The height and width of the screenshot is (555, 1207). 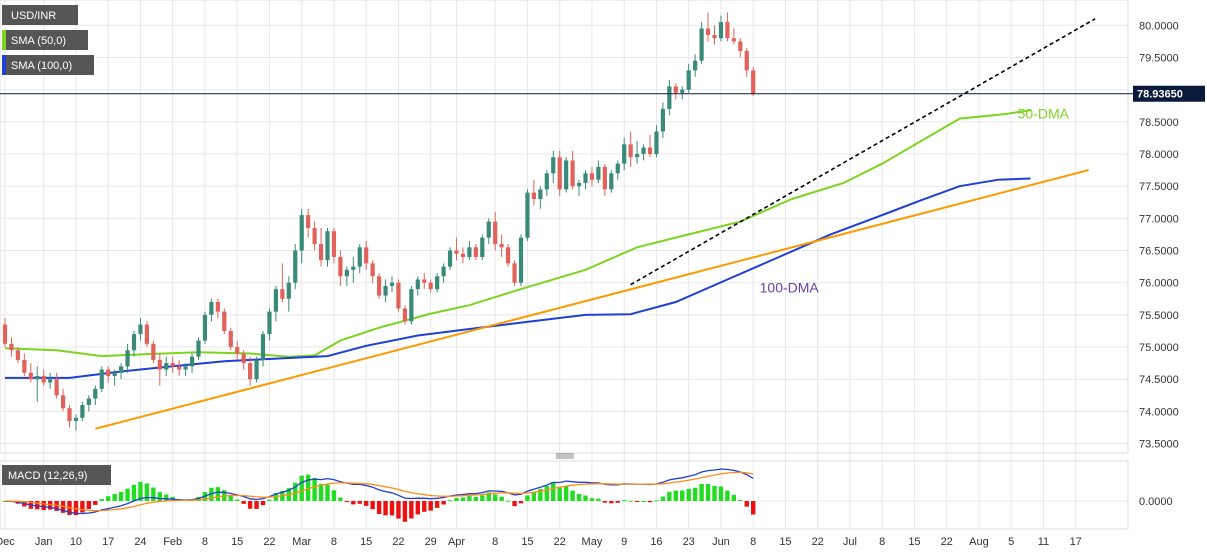 What do you see at coordinates (1159, 155) in the screenshot?
I see `price-tick-label: 78.0000` at bounding box center [1159, 155].